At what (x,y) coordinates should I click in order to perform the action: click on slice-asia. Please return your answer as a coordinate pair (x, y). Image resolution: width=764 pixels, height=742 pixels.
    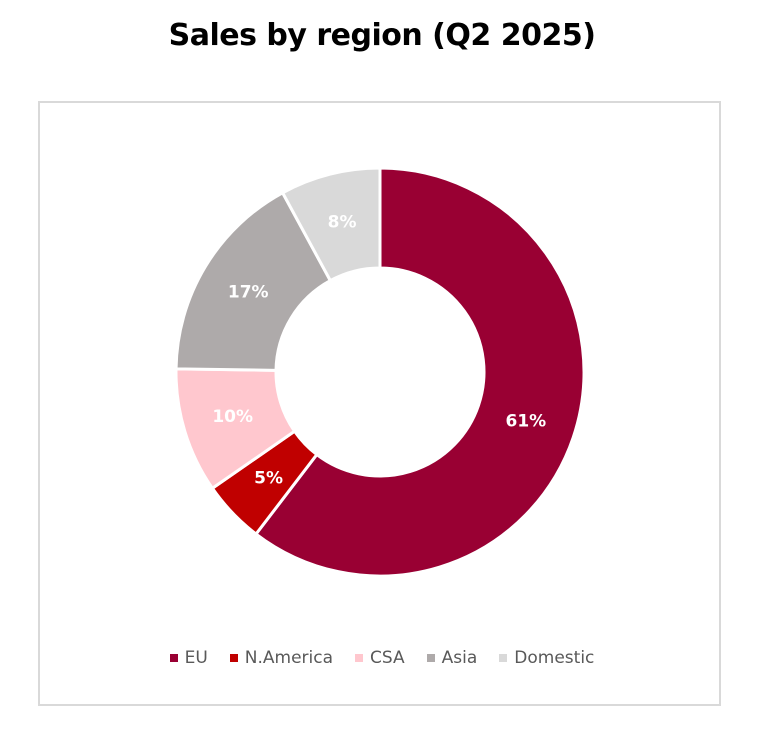
    Looking at the image, I should click on (253, 281).